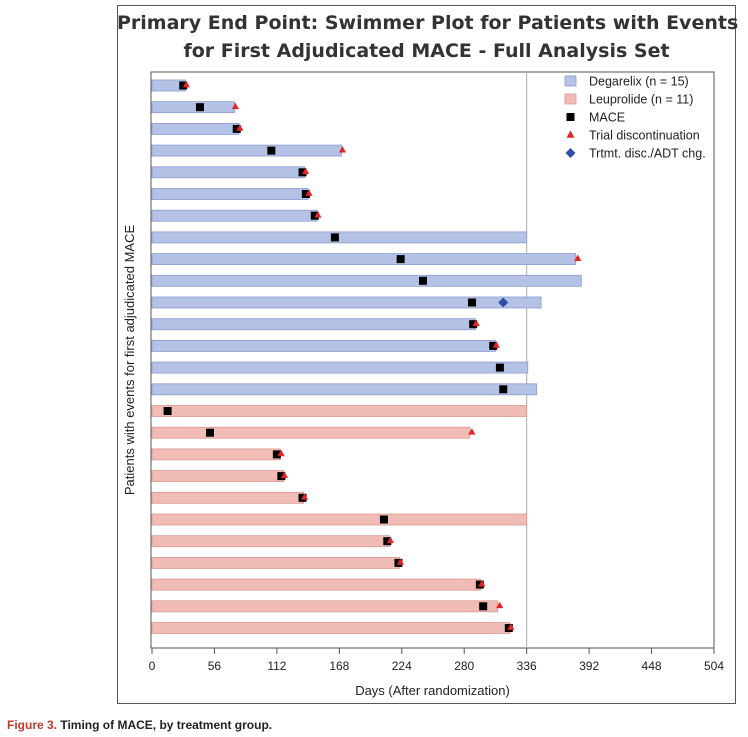 This screenshot has height=737, width=748. Describe the element at coordinates (432, 690) in the screenshot. I see `x-axis-label: Days (After randomization)` at that location.